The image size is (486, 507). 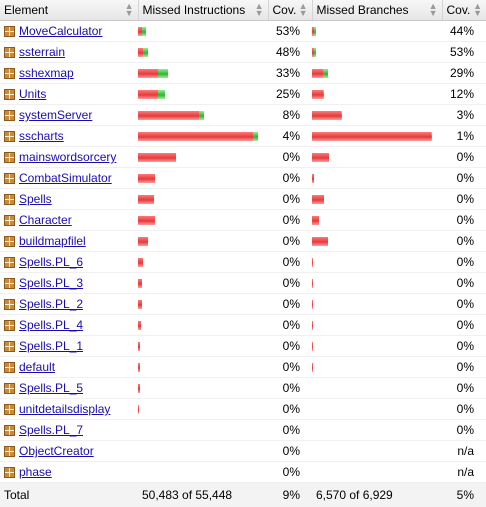 What do you see at coordinates (203, 10) in the screenshot?
I see `header-missed-instructions: Missed Instructions▲▼` at bounding box center [203, 10].